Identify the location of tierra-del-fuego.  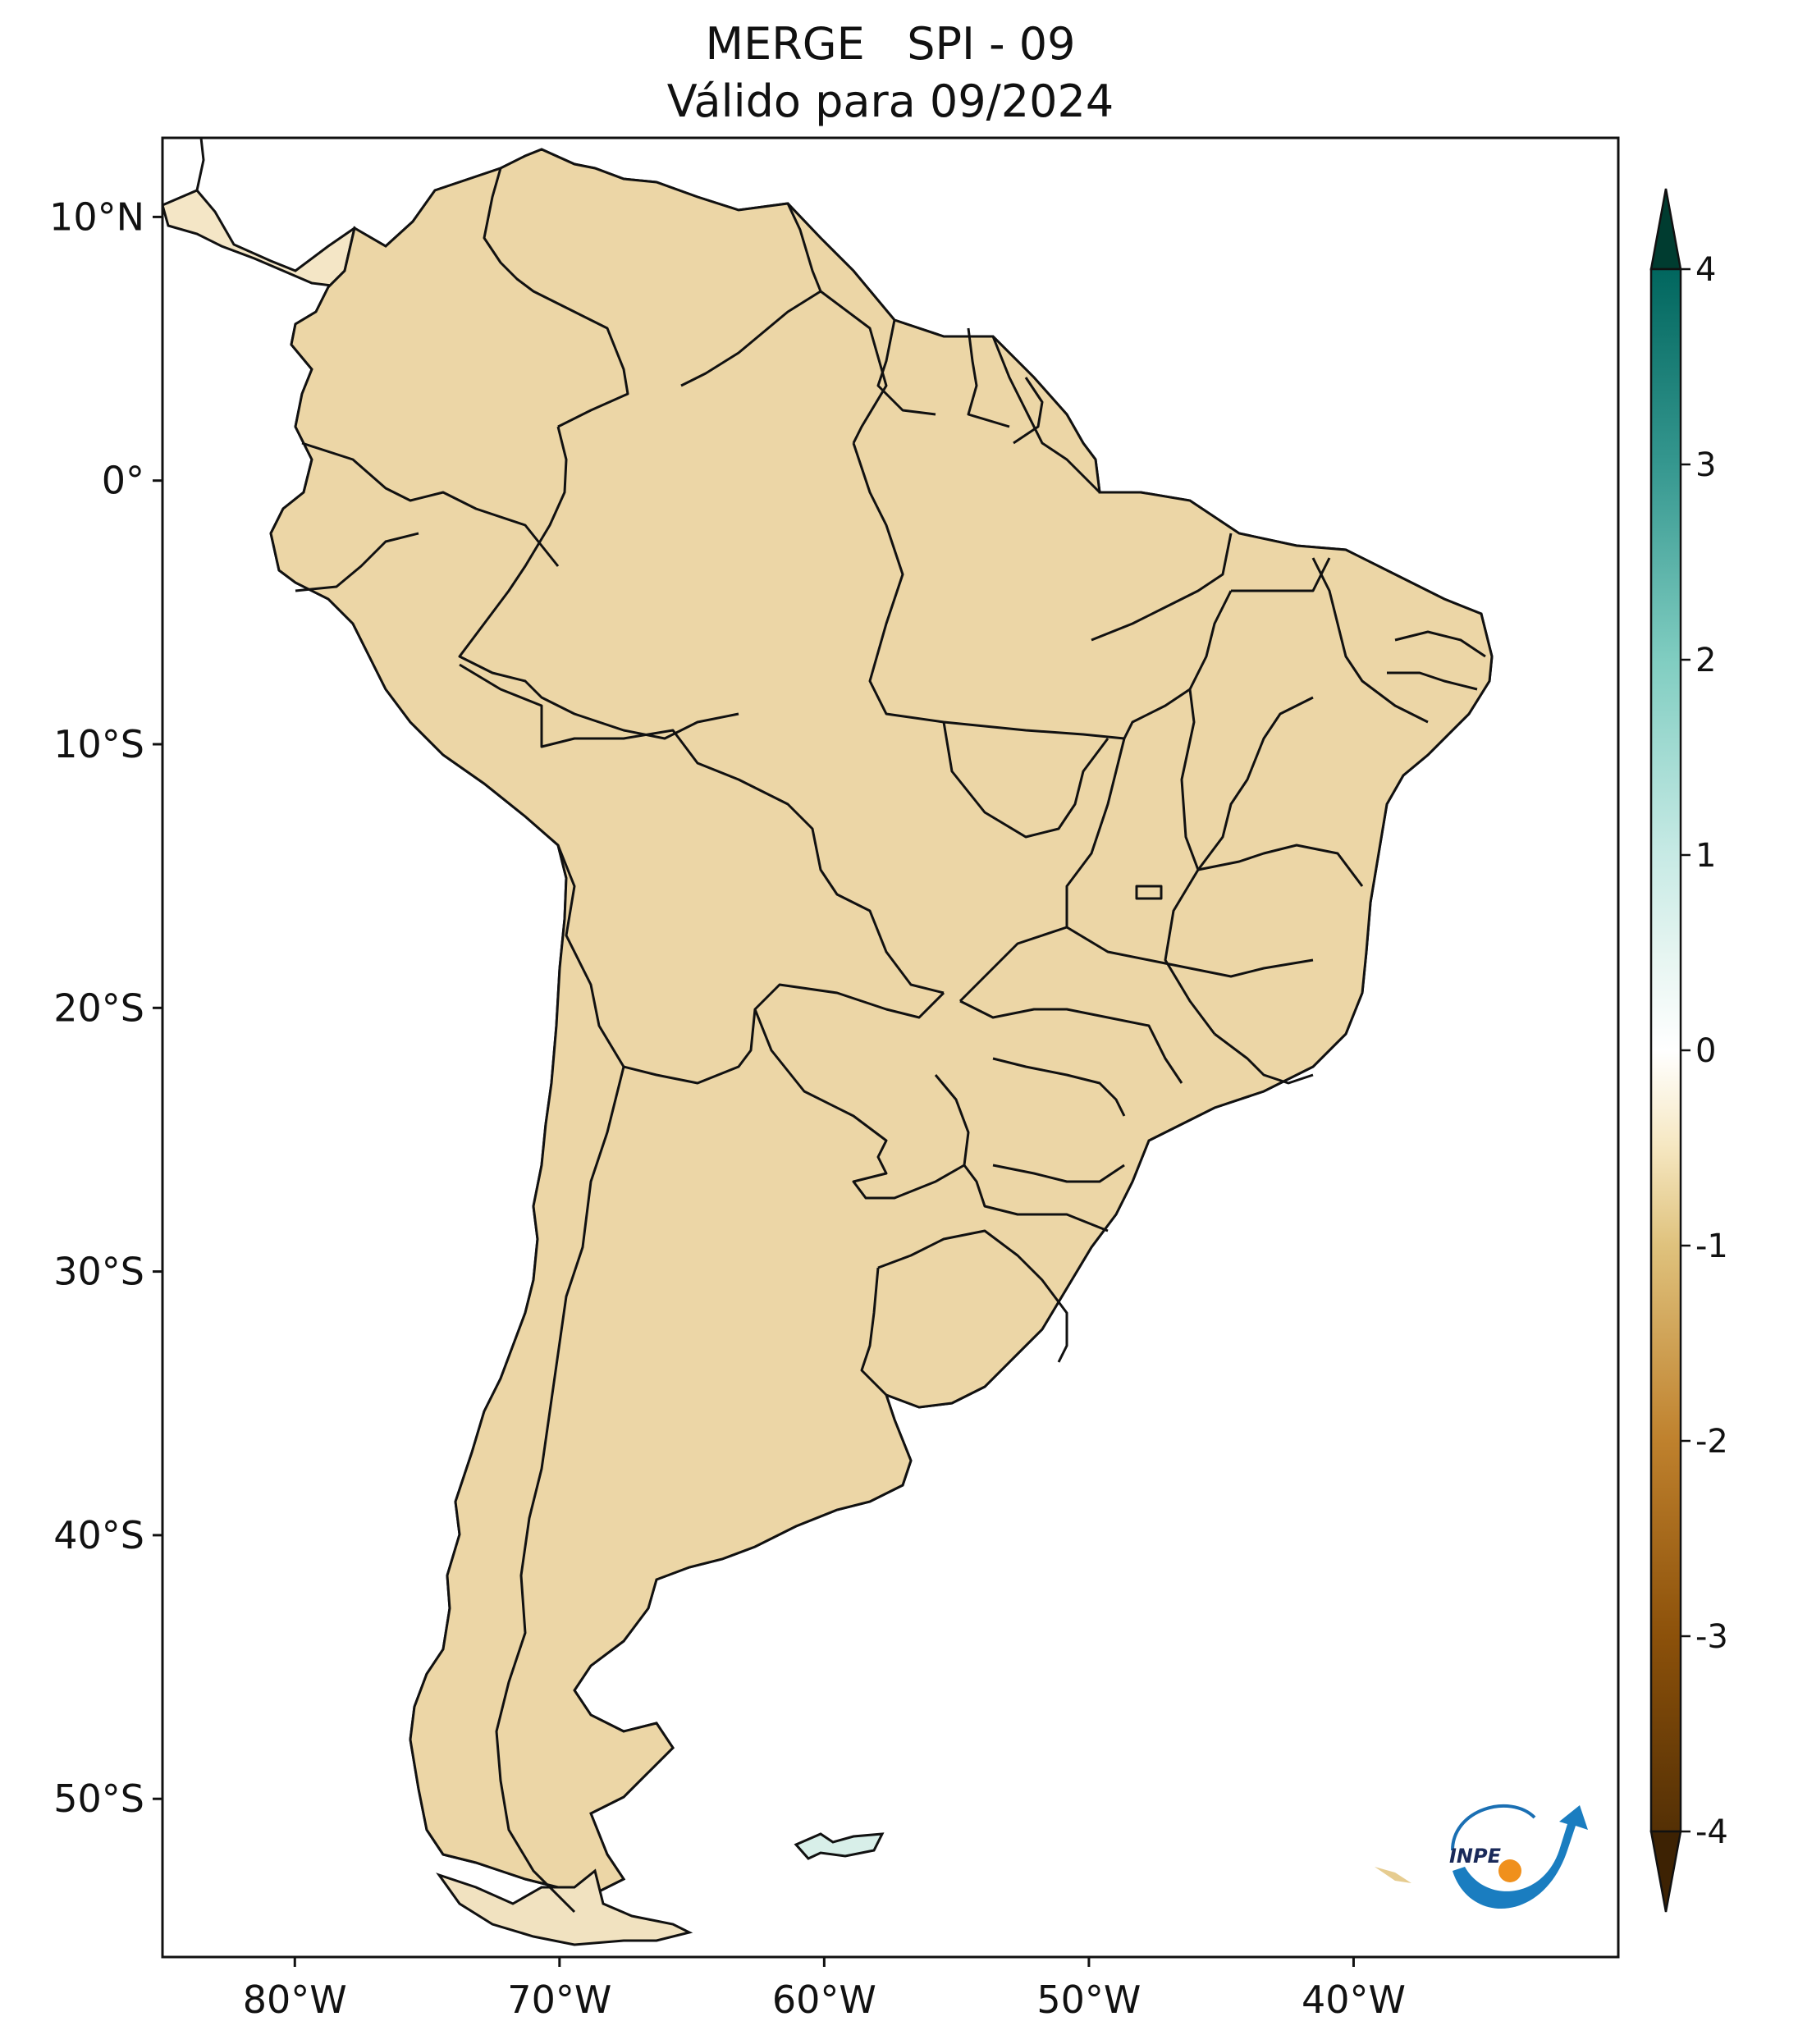
(564, 1907).